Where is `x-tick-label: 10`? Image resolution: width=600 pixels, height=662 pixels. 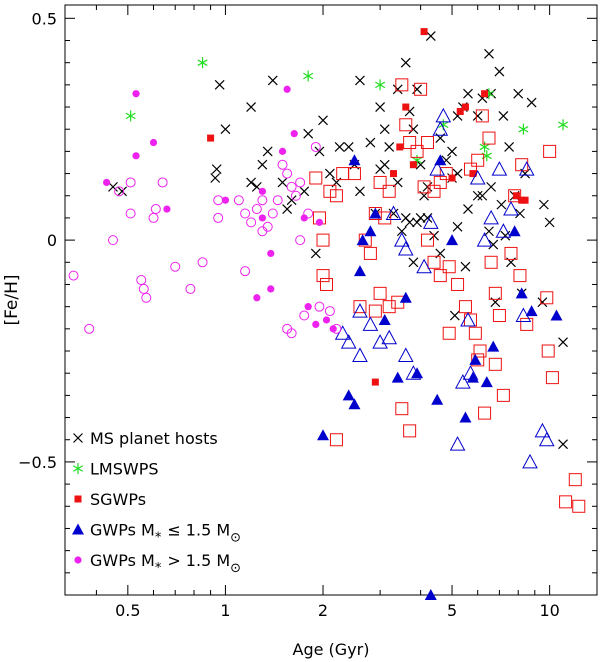 x-tick-label: 10 is located at coordinates (549, 610).